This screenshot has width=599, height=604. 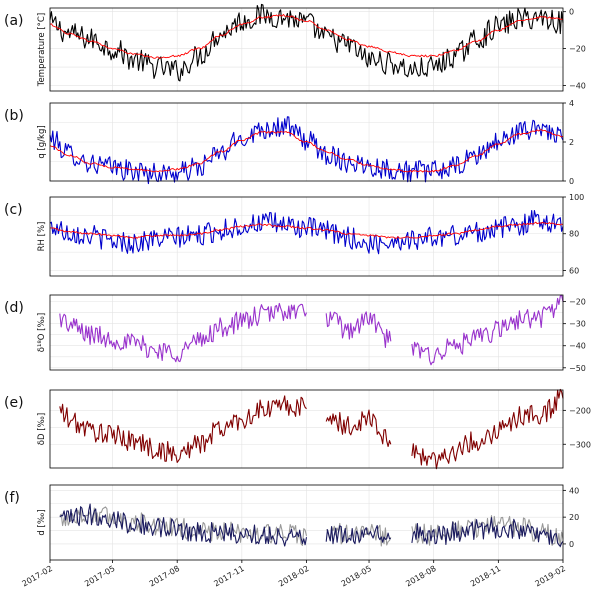 I want to click on ytick-label-b-1: 2, so click(x=571, y=142).